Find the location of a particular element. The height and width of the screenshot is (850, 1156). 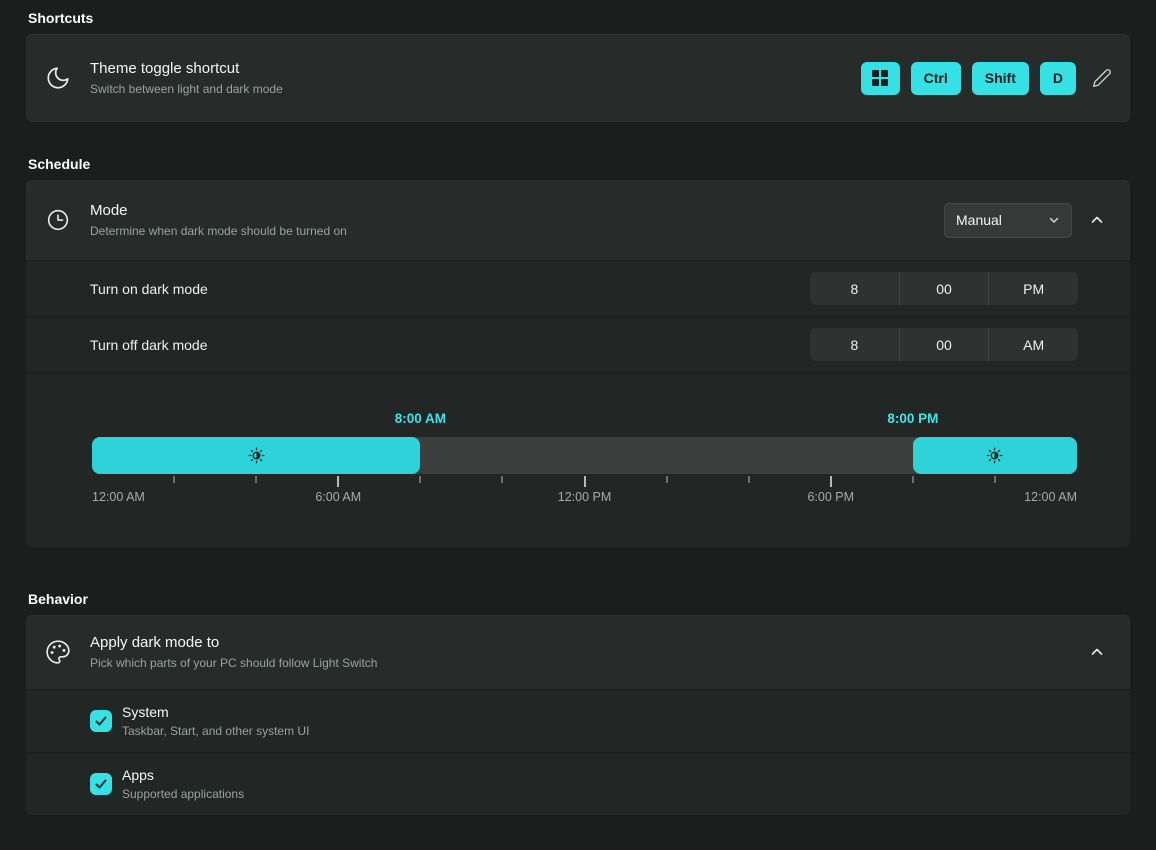

timeline-track is located at coordinates (584, 455).